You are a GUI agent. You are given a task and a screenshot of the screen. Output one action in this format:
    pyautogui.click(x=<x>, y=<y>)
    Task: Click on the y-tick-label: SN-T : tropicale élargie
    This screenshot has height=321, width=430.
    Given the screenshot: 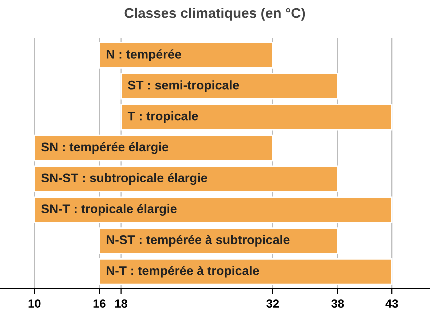 What is the action you would take?
    pyautogui.click(x=109, y=210)
    